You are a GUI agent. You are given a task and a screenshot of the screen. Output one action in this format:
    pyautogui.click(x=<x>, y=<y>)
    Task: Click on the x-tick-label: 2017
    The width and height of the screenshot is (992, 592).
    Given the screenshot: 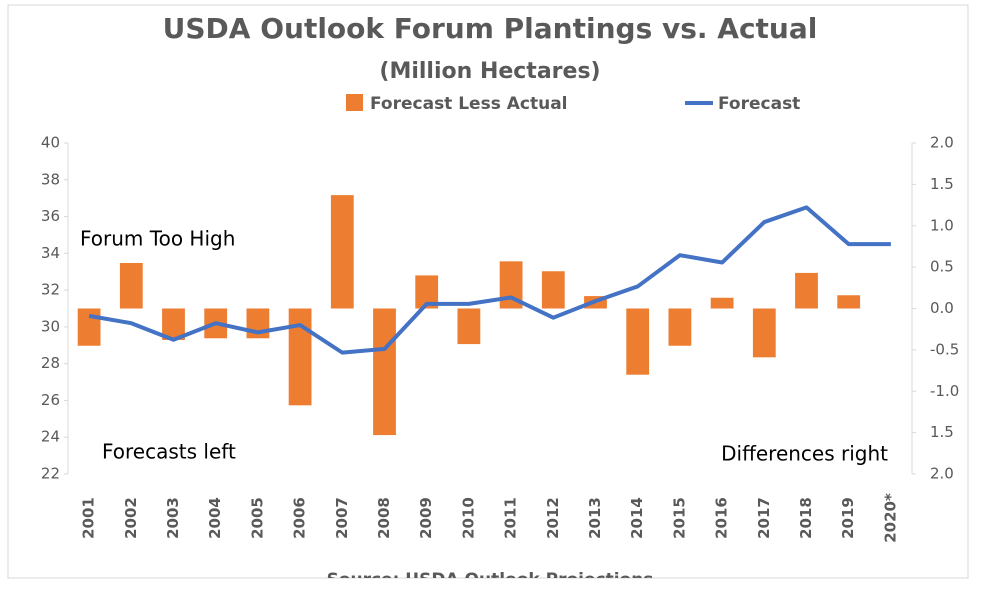 What is the action you would take?
    pyautogui.click(x=764, y=518)
    